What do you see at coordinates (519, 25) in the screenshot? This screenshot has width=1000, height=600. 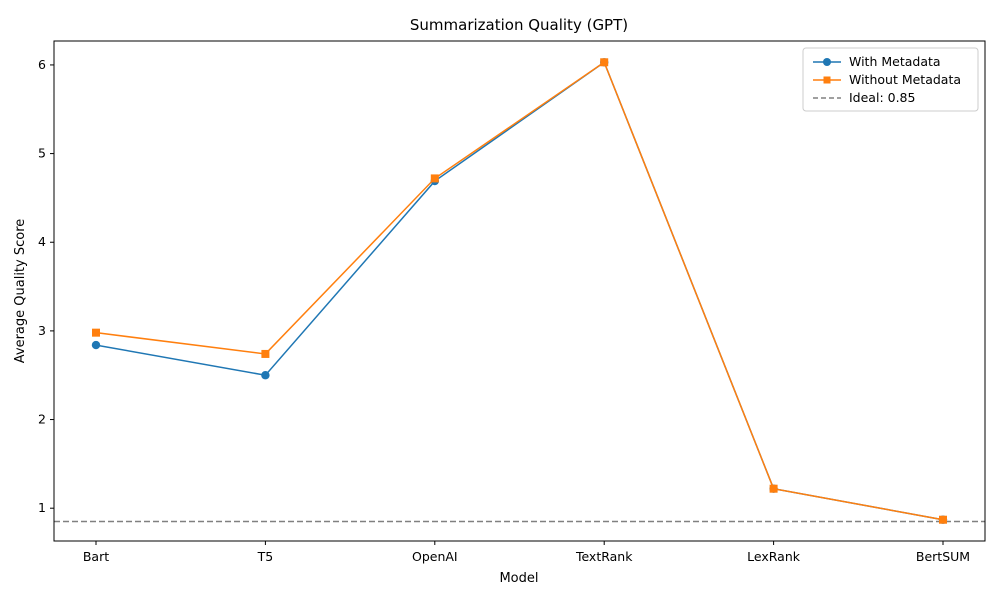 I see `chart-title: Summarization Quality (GPT)` at bounding box center [519, 25].